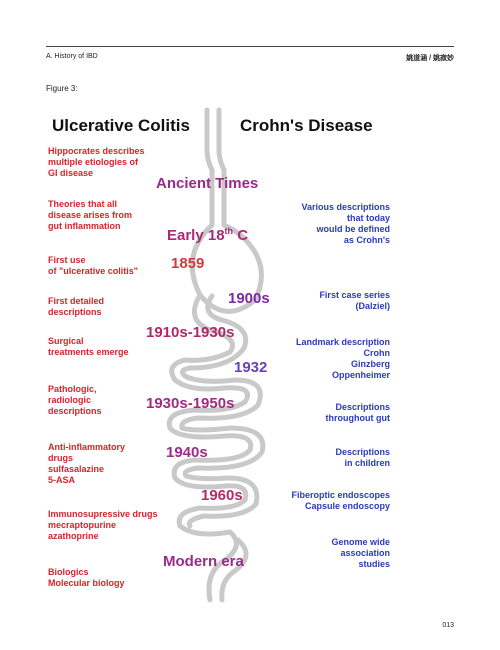 The image size is (500, 650). I want to click on uc-note-line: azathoprine, so click(73, 536).